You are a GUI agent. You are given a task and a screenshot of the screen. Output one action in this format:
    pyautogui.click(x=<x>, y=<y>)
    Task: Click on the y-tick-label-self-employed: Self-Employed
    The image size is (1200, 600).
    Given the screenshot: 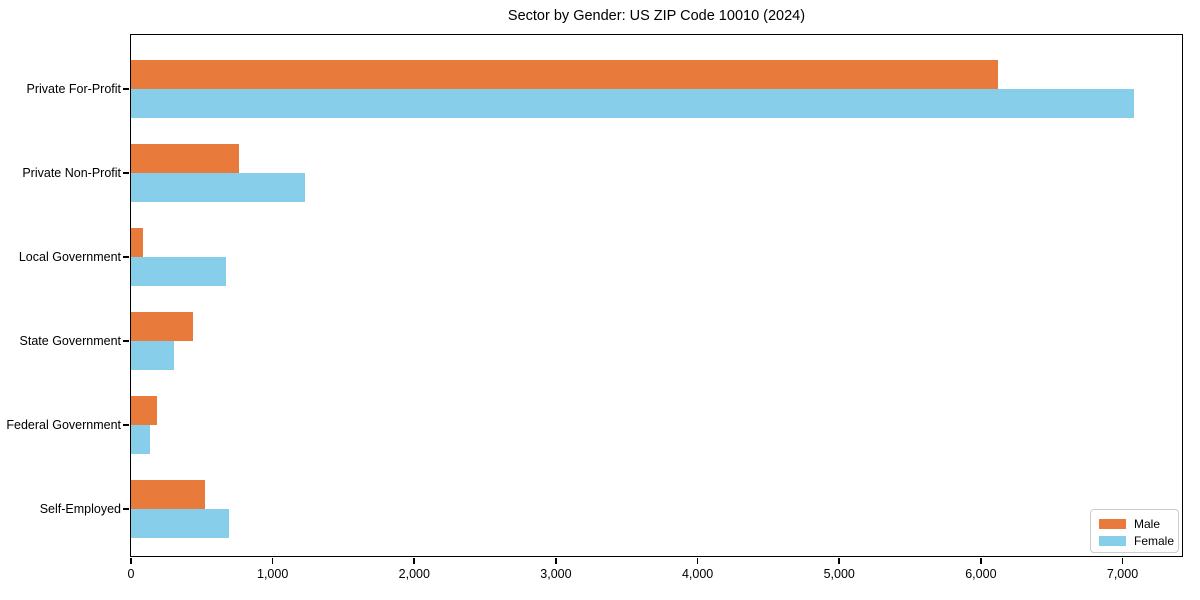 What is the action you would take?
    pyautogui.click(x=80, y=509)
    